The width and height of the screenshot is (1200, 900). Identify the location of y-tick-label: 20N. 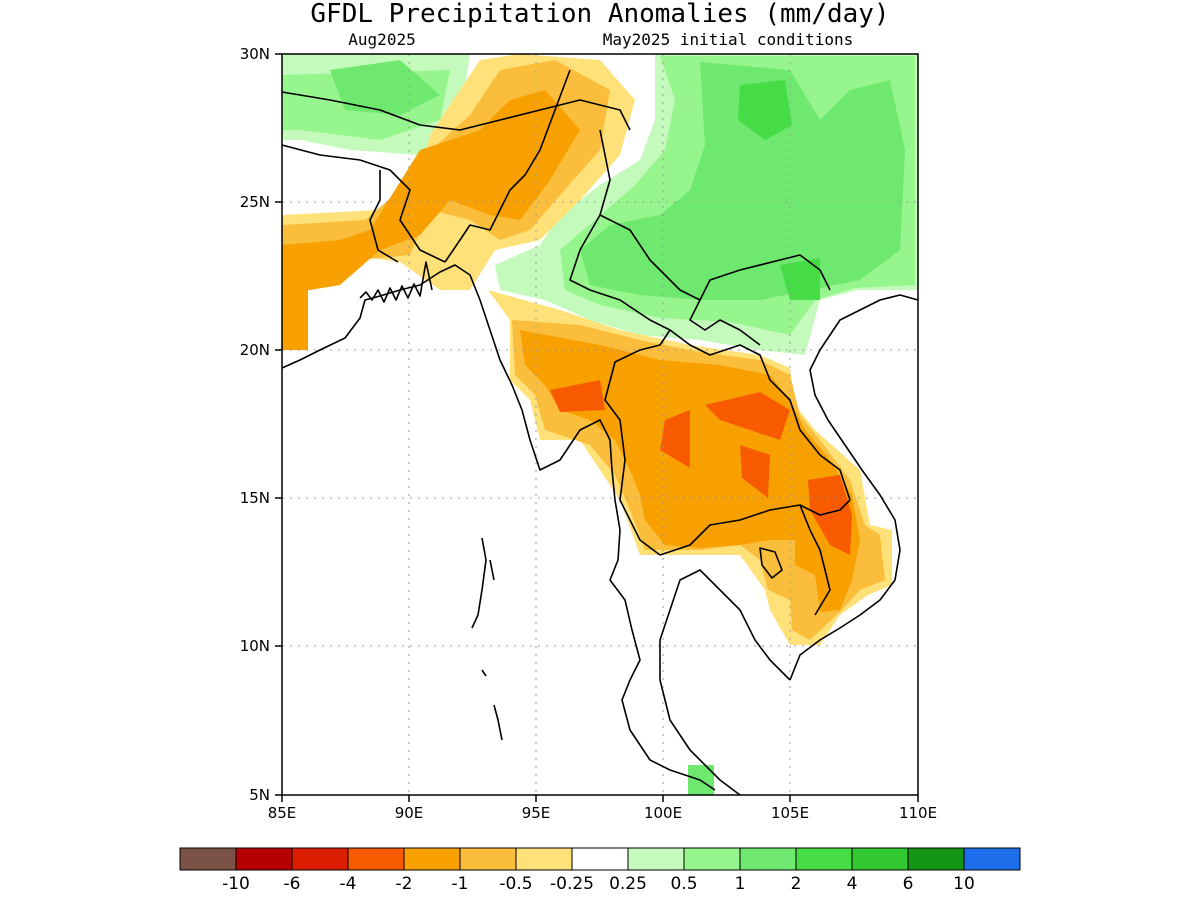
(255, 350).